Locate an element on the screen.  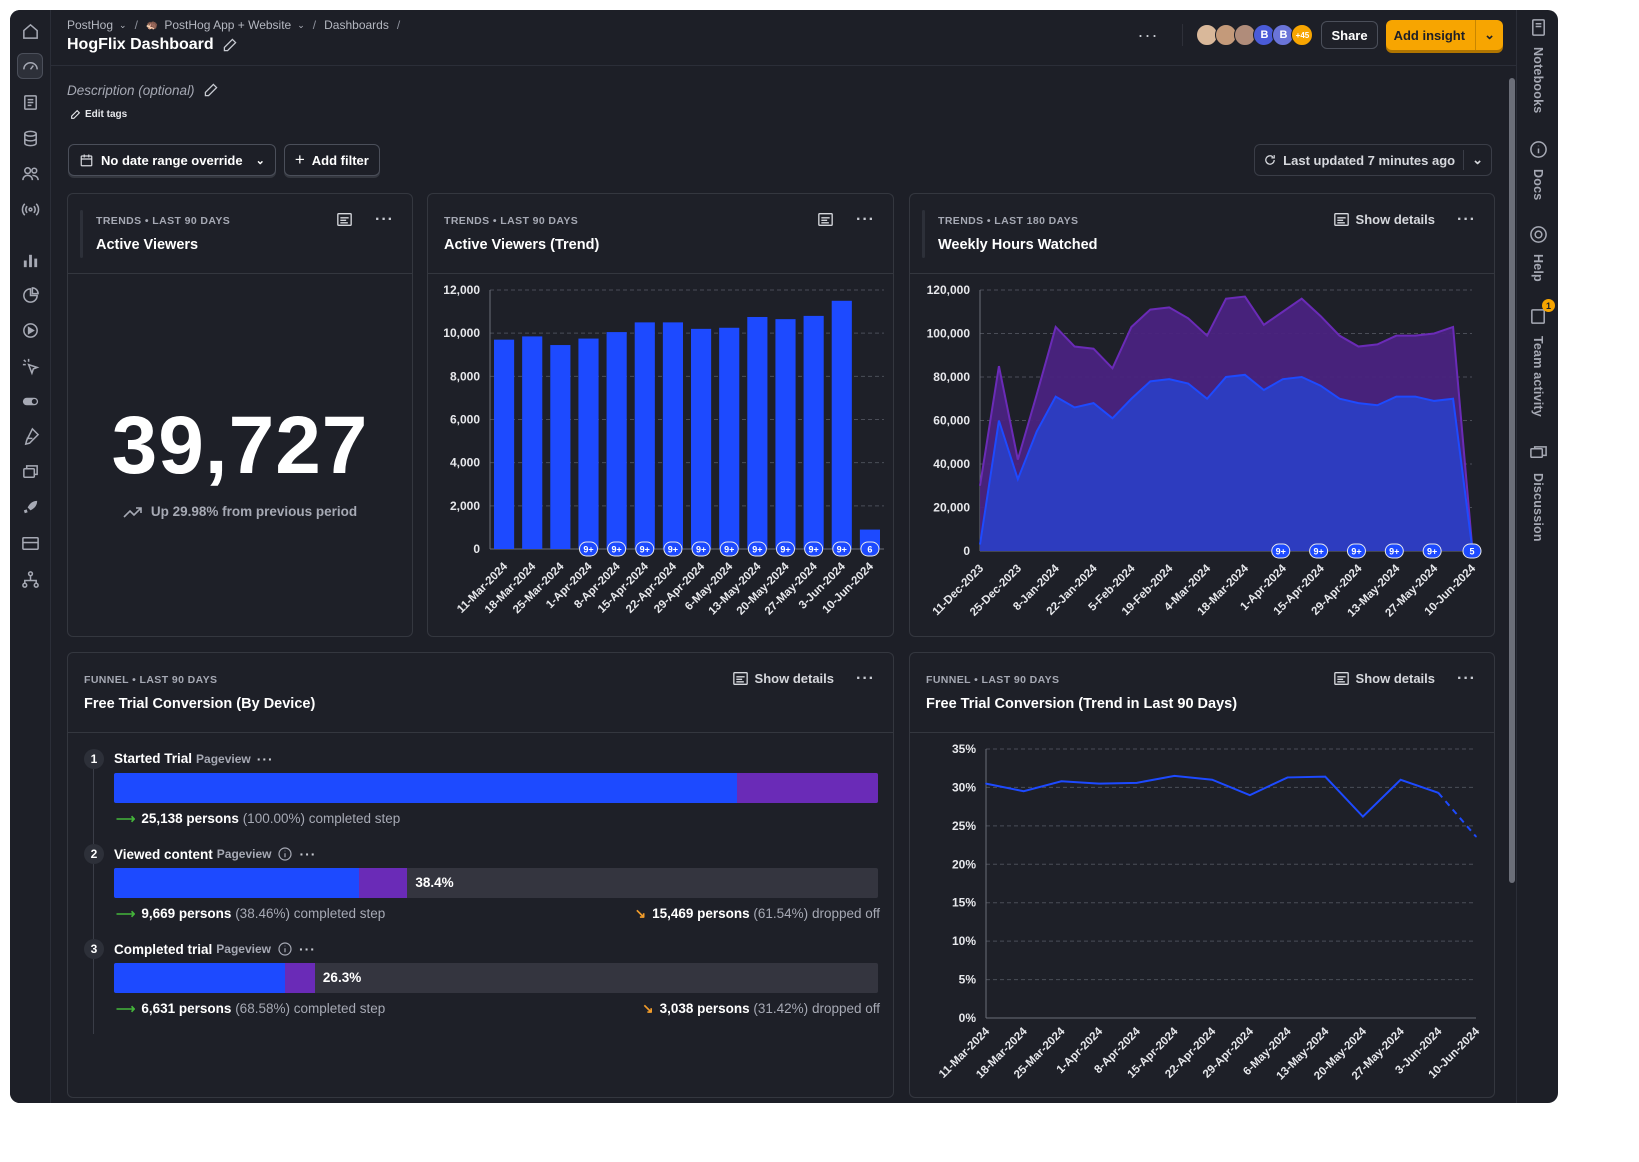
step-completed: ⟶ 25,138 persons (100.00%) completed step is located at coordinates (258, 819).